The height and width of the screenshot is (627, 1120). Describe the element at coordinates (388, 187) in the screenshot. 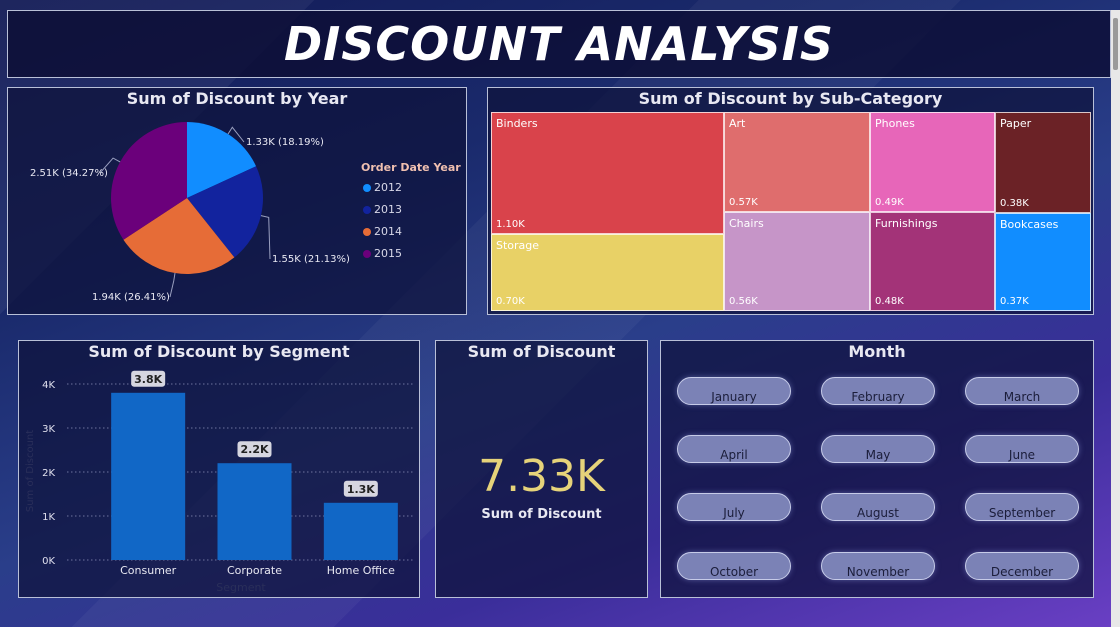

I see `legend-label: 2012` at that location.